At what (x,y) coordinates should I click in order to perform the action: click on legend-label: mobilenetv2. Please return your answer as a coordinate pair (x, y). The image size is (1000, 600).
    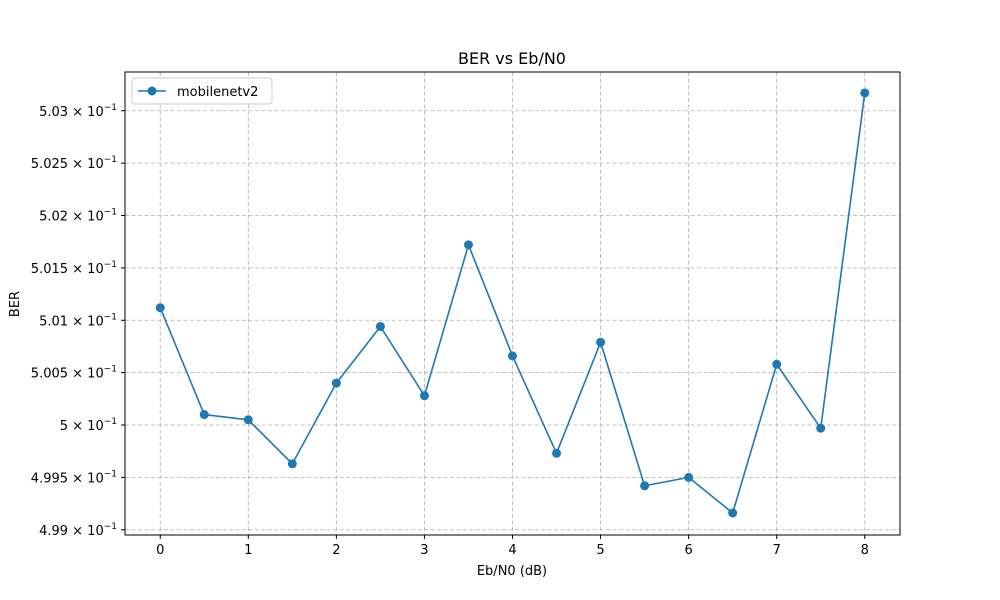
    Looking at the image, I should click on (217, 92).